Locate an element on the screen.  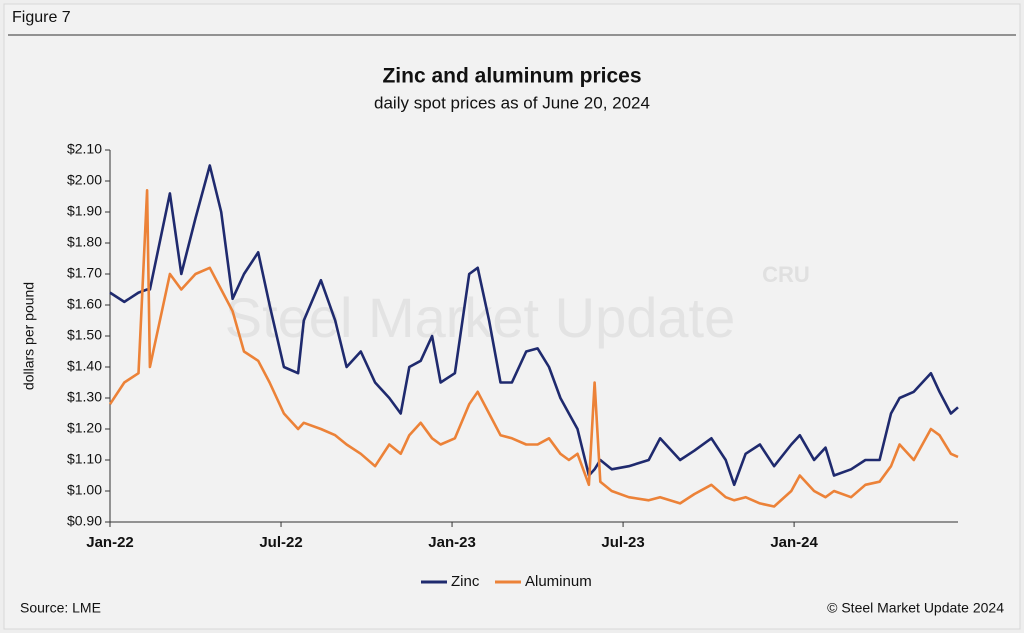
chart-subtitle: daily spot prices as of June 20, 2024 is located at coordinates (512, 102).